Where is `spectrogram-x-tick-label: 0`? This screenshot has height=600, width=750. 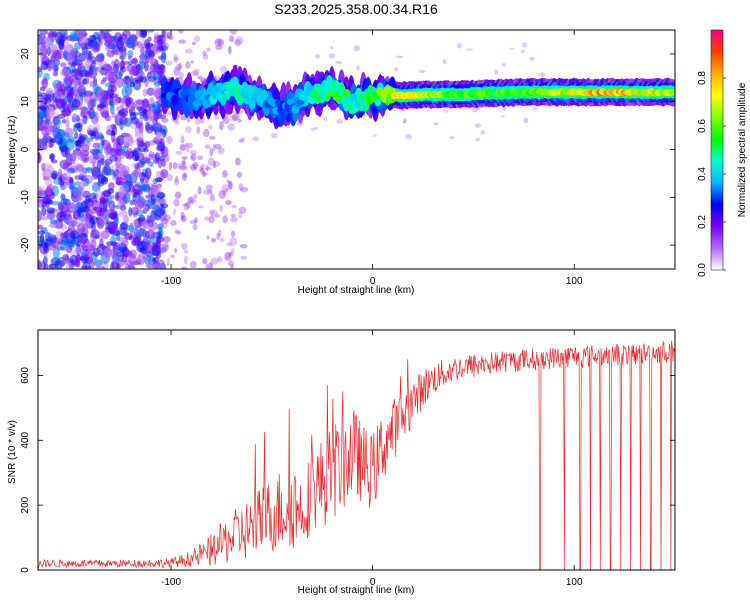
spectrogram-x-tick-label: 0 is located at coordinates (373, 281).